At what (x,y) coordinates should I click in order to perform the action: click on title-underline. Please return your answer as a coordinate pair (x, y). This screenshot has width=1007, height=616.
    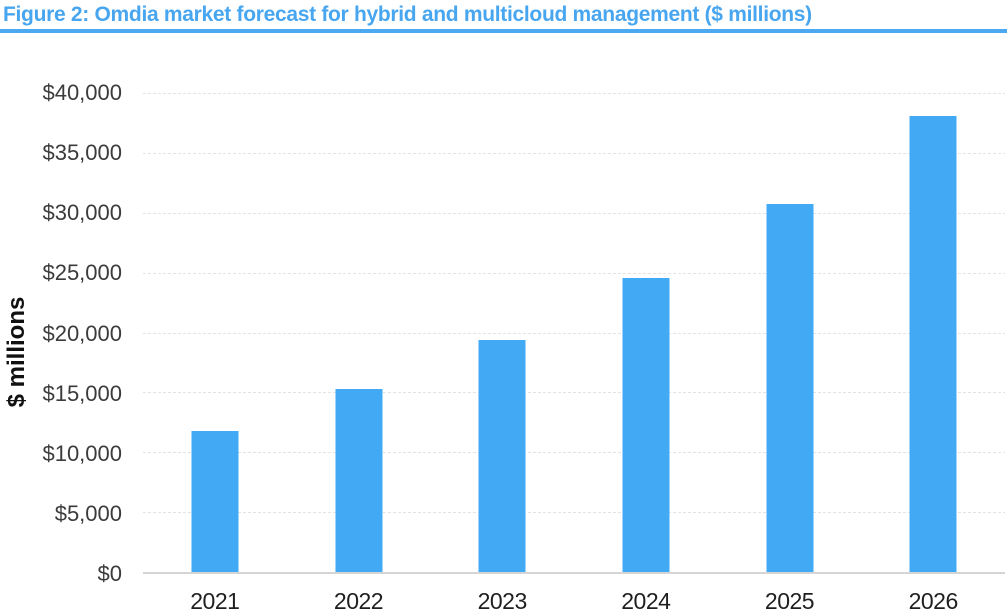
    Looking at the image, I should click on (503, 31).